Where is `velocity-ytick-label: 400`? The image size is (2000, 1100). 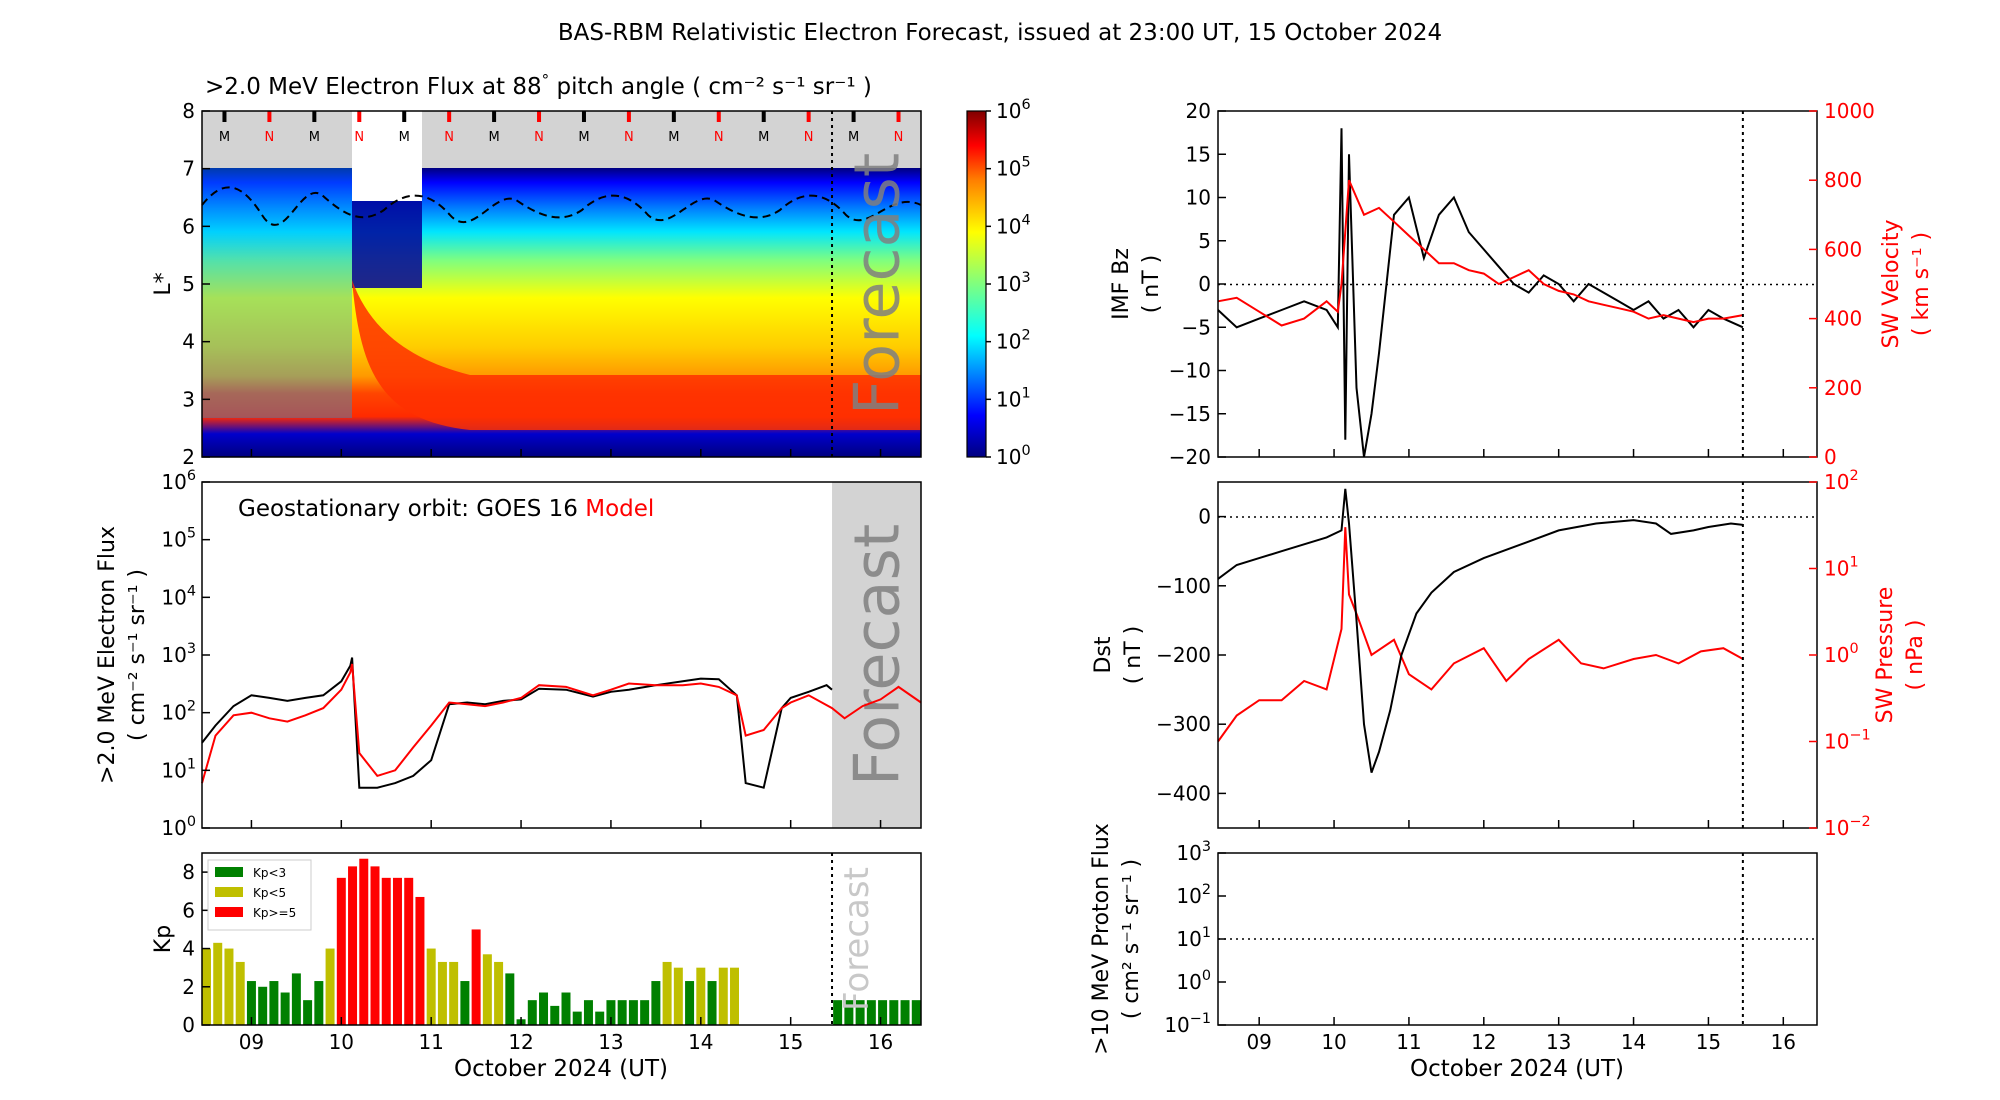 velocity-ytick-label: 400 is located at coordinates (1843, 319).